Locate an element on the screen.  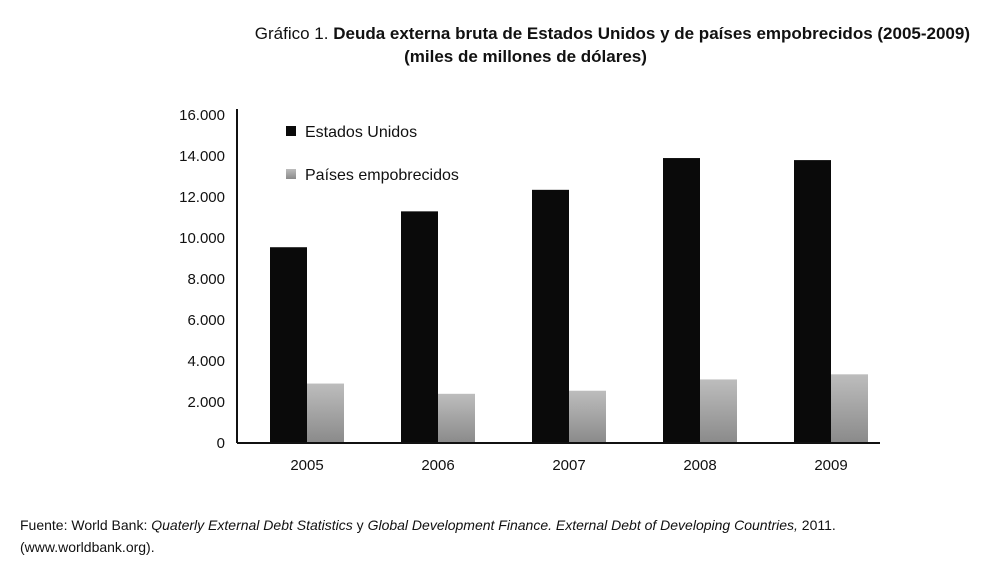
legend-swatch-paises-empobrecidos is located at coordinates (291, 174).